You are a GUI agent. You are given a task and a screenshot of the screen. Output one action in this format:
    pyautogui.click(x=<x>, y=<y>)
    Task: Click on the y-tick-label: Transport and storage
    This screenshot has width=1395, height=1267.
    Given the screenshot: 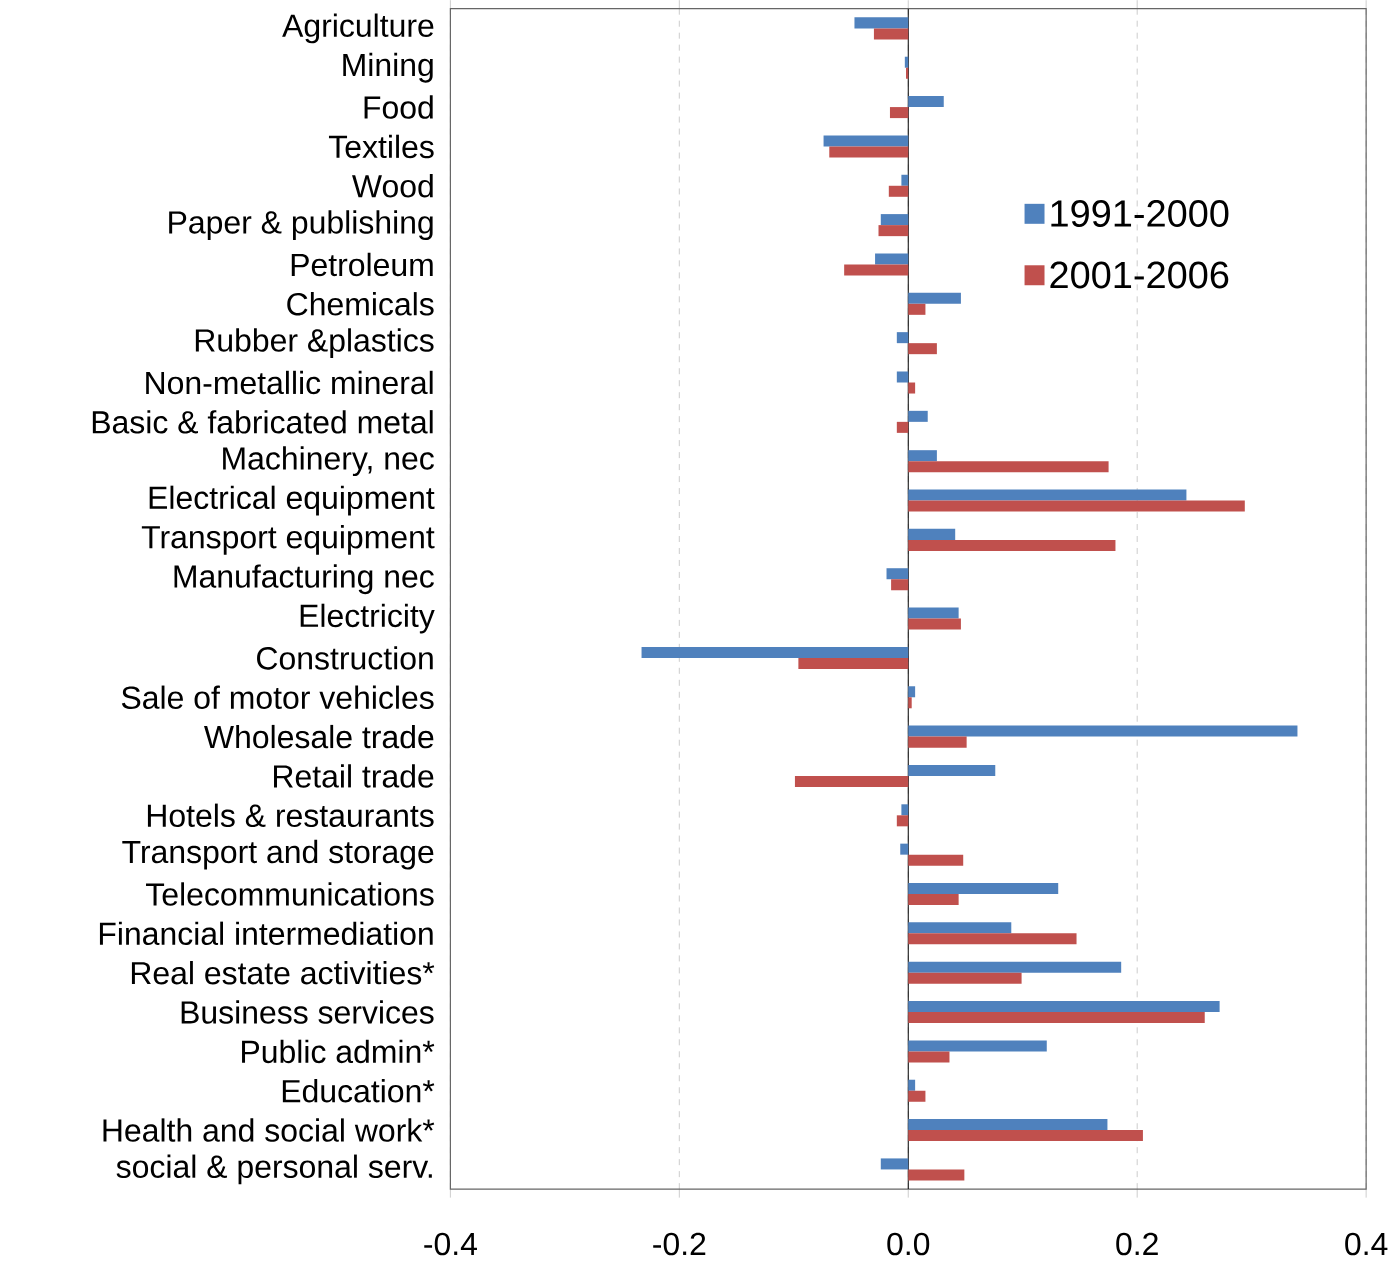 What is the action you would take?
    pyautogui.click(x=278, y=854)
    